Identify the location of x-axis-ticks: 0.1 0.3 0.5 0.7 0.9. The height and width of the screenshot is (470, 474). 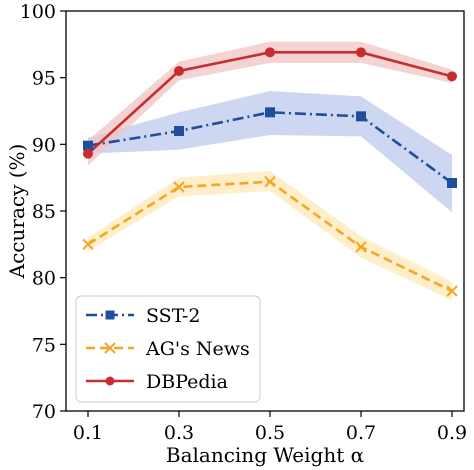
(270, 427).